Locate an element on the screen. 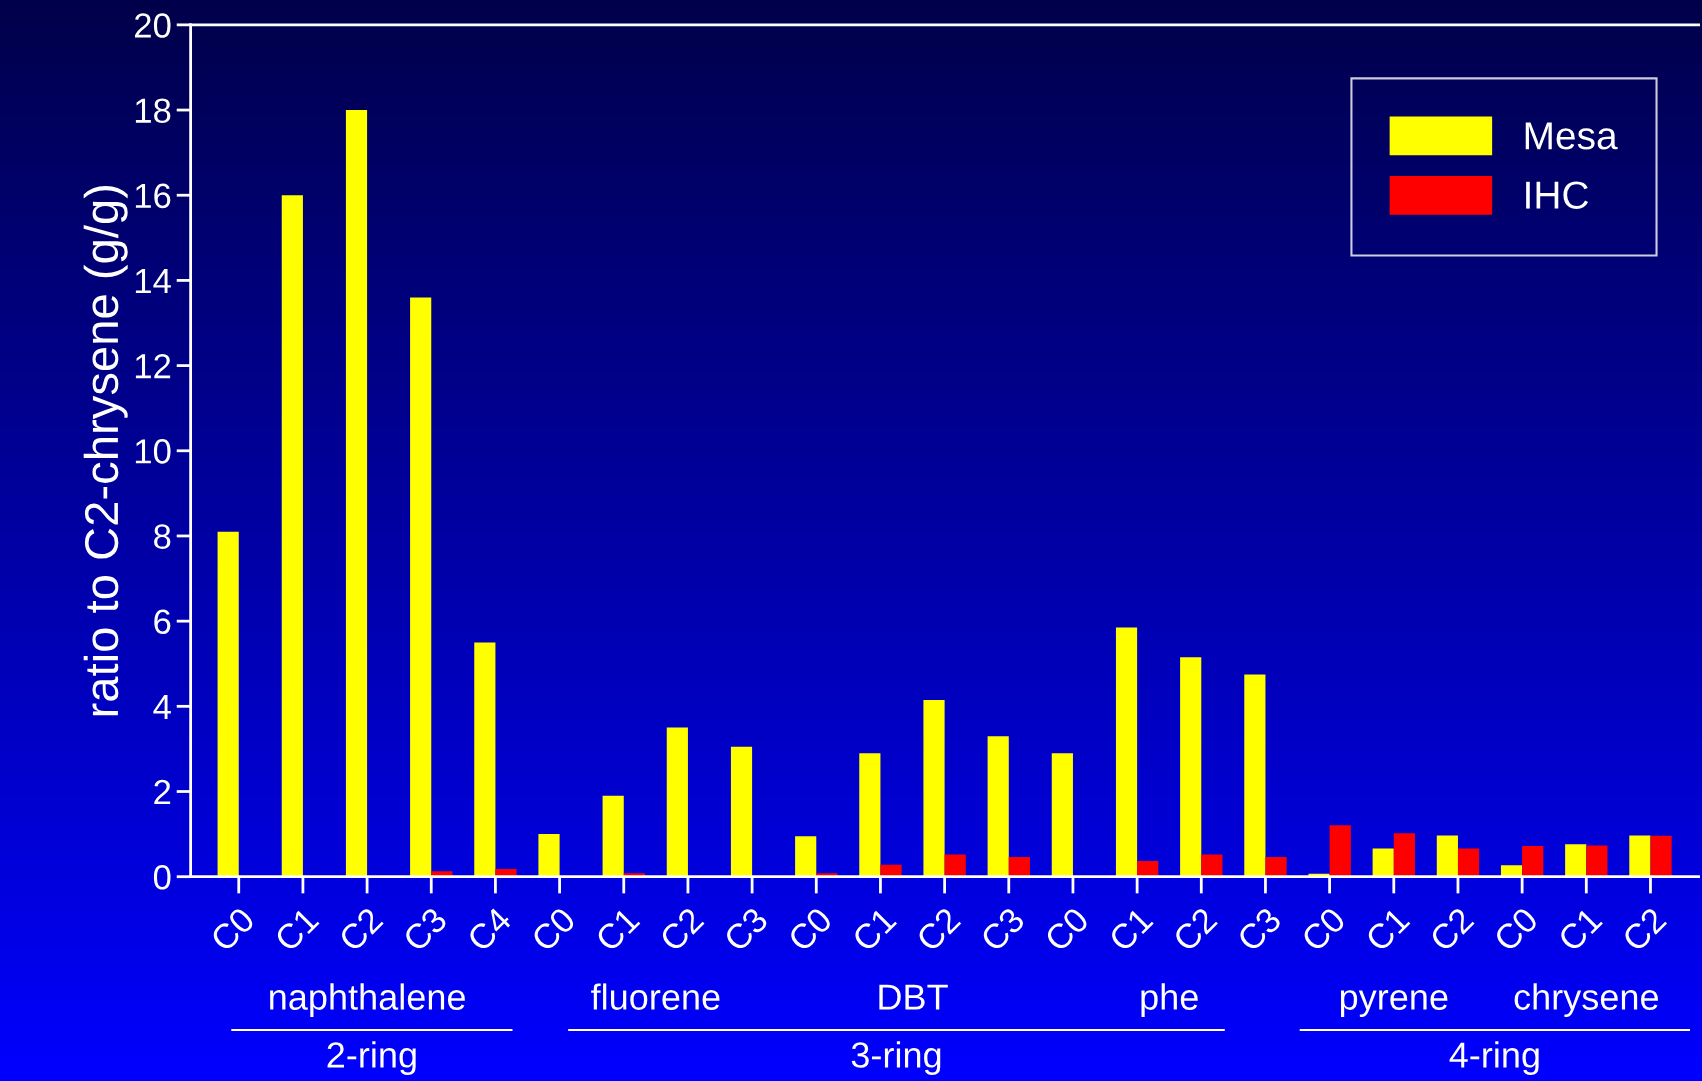 The height and width of the screenshot is (1081, 1702). y-tick-label: 6 is located at coordinates (162, 622).